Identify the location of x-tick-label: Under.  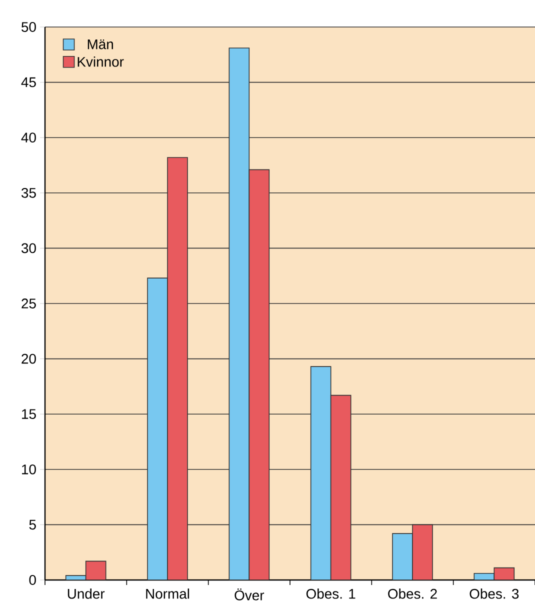
(86, 593).